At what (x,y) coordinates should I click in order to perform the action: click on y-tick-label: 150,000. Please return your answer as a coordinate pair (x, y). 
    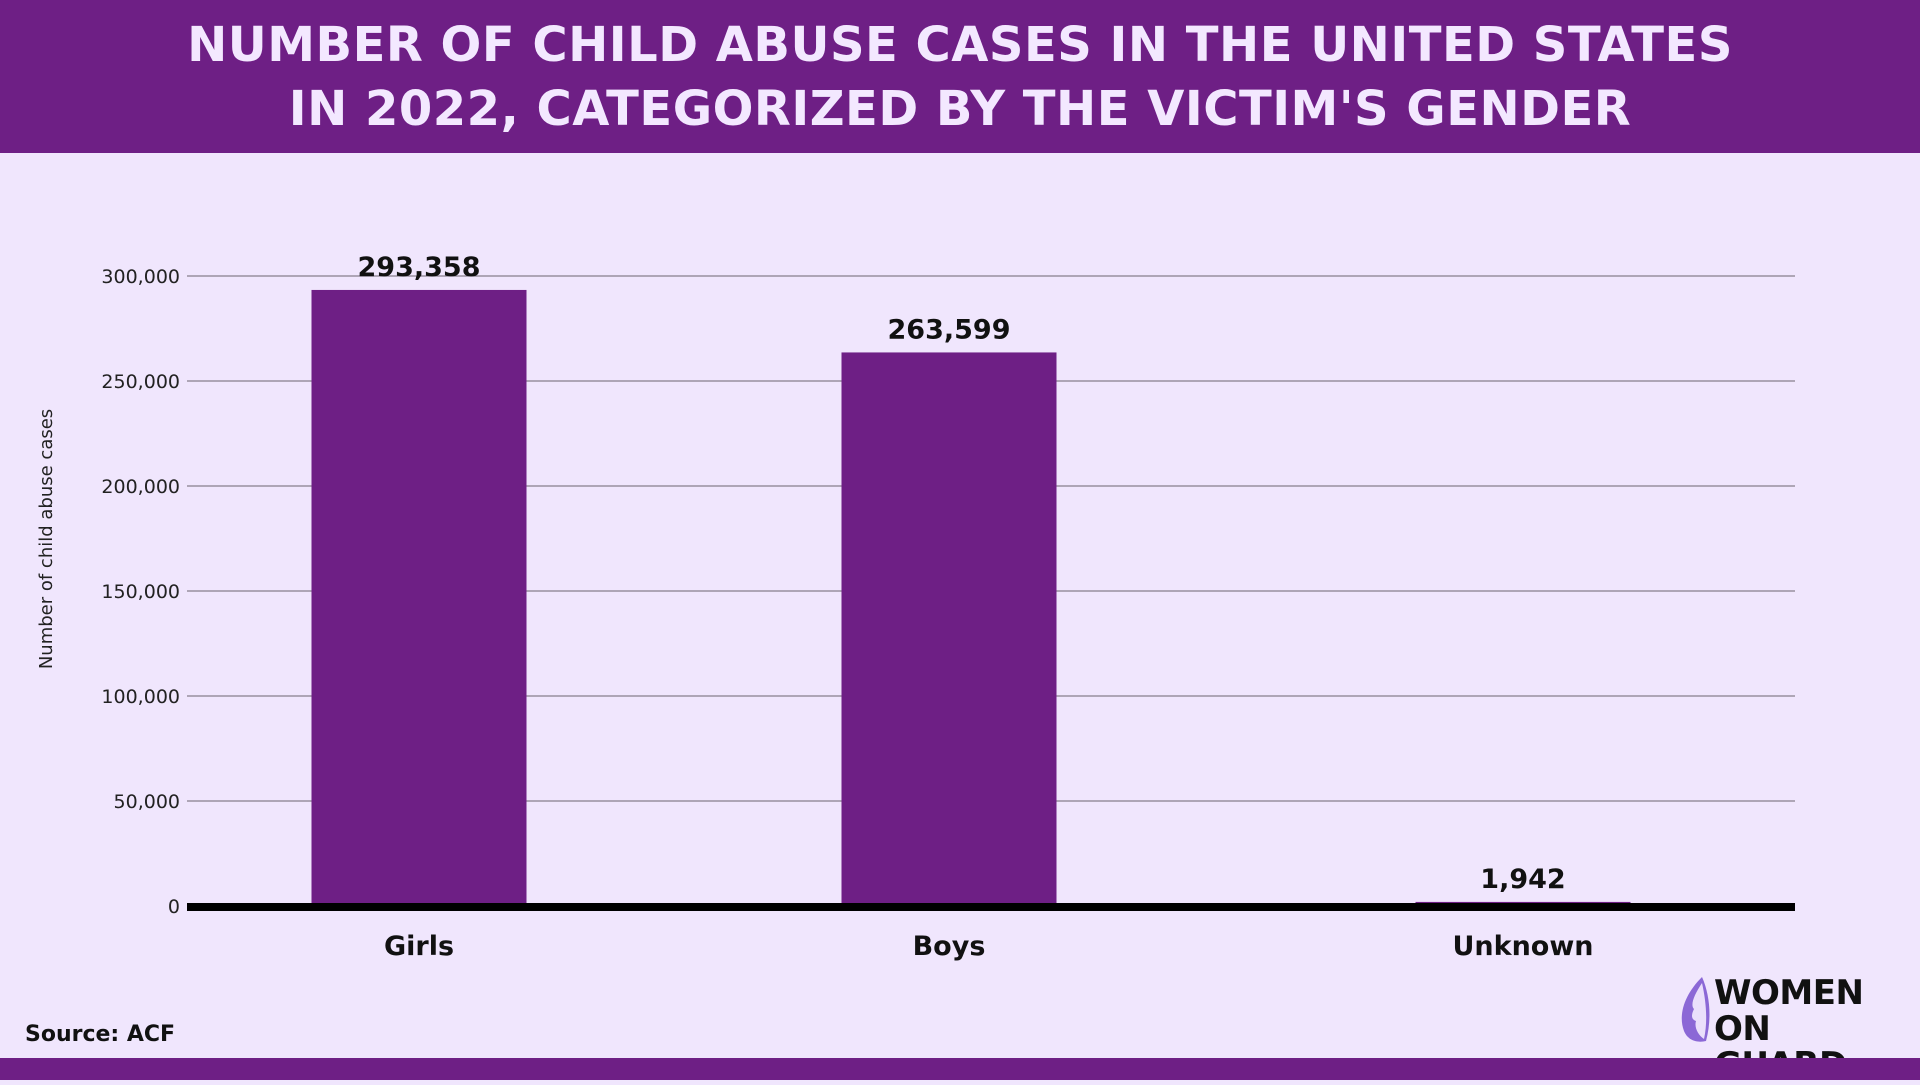
    Looking at the image, I should click on (140, 592).